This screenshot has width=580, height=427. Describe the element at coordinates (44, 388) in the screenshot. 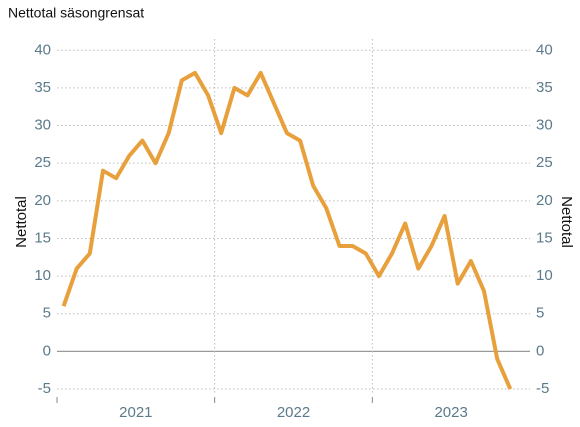

I see `y-tick-label: -5` at that location.